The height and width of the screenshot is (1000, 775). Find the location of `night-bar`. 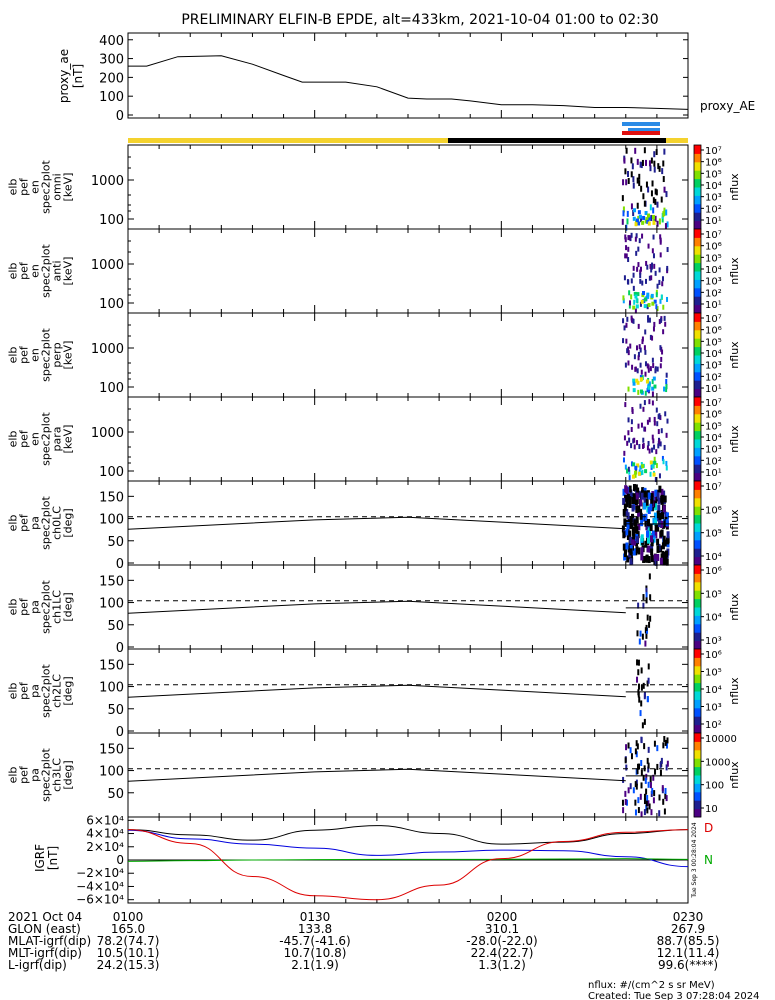

night-bar is located at coordinates (557, 140).